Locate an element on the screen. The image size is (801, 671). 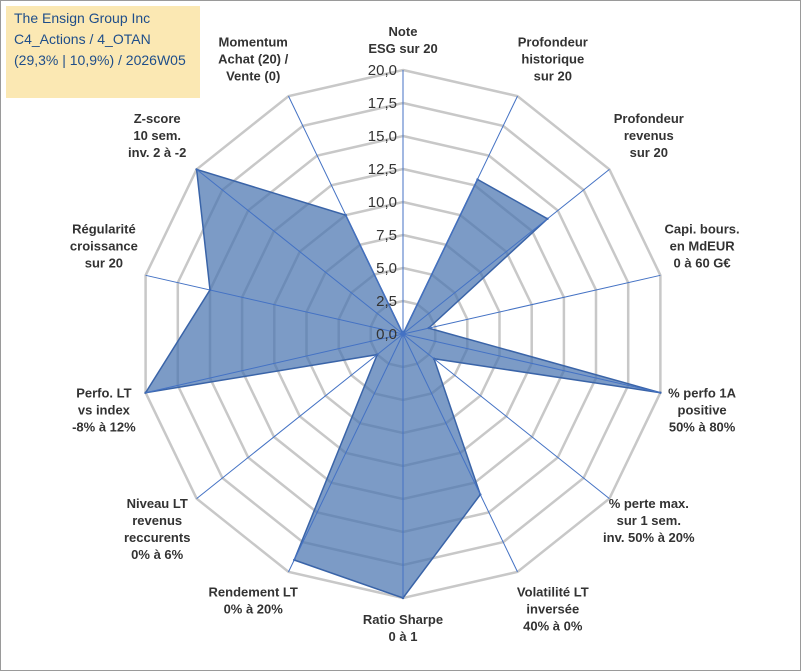
axis-label: % perte max. sur 1 sem. inv. 50% à 20% is located at coordinates (649, 520).